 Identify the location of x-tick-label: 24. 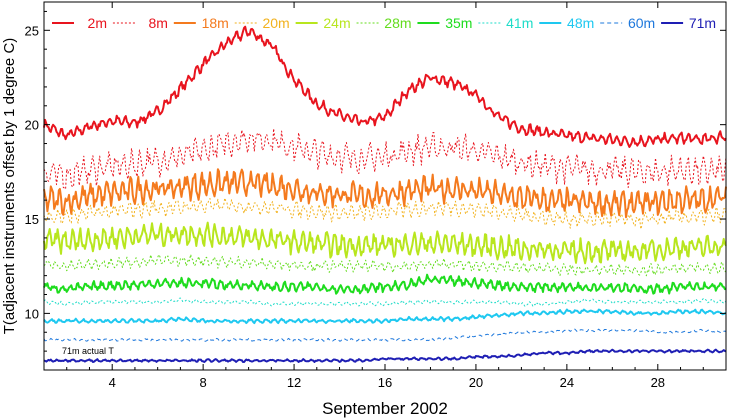
(567, 382).